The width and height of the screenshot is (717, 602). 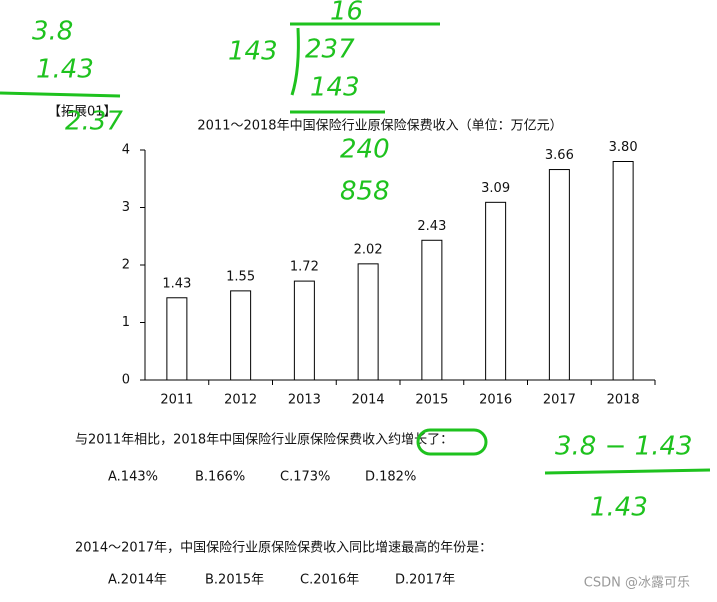 I want to click on handwriting: 3.8, so click(x=52, y=32).